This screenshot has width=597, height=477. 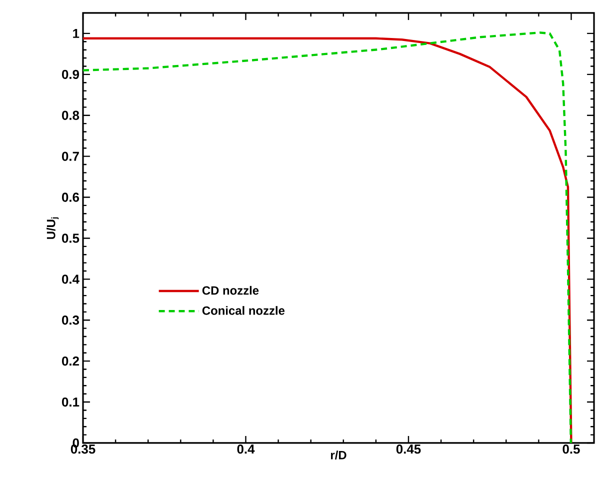 I want to click on legend-label: CD nozzle, so click(x=230, y=290).